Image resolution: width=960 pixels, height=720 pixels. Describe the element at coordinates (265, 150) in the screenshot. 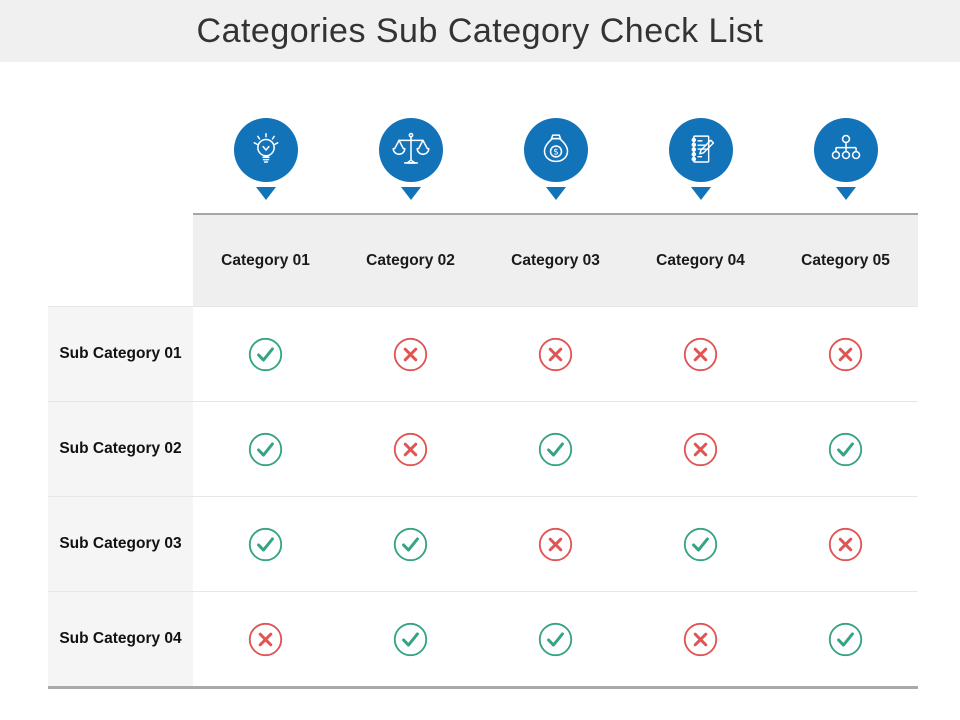

I see `lightbulb-icon` at that location.